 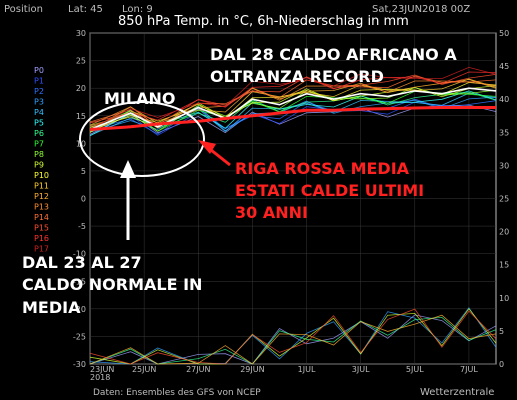 What do you see at coordinates (271, 212) in the screenshot?
I see `annotation-red-line3: 30 ANNI` at bounding box center [271, 212].